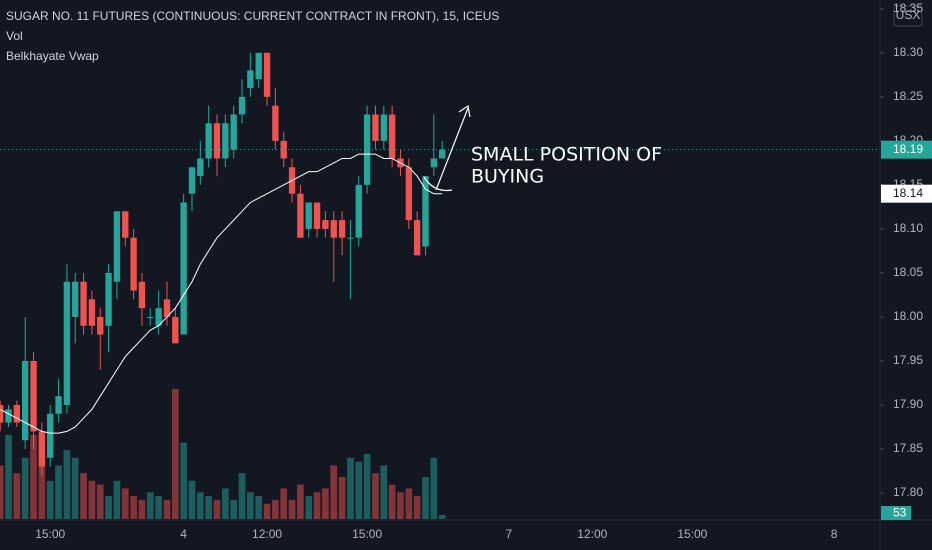  I want to click on y-tick-label: 18.10, so click(908, 228).